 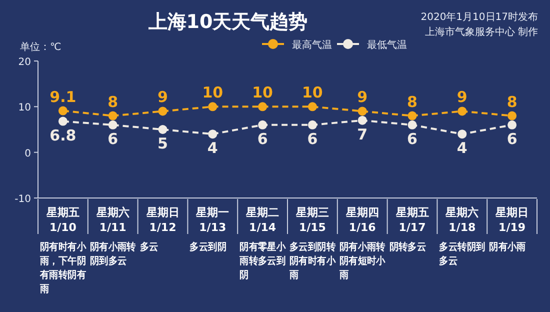 I want to click on chart-title: 上海10天天气趋势, so click(x=227, y=22).